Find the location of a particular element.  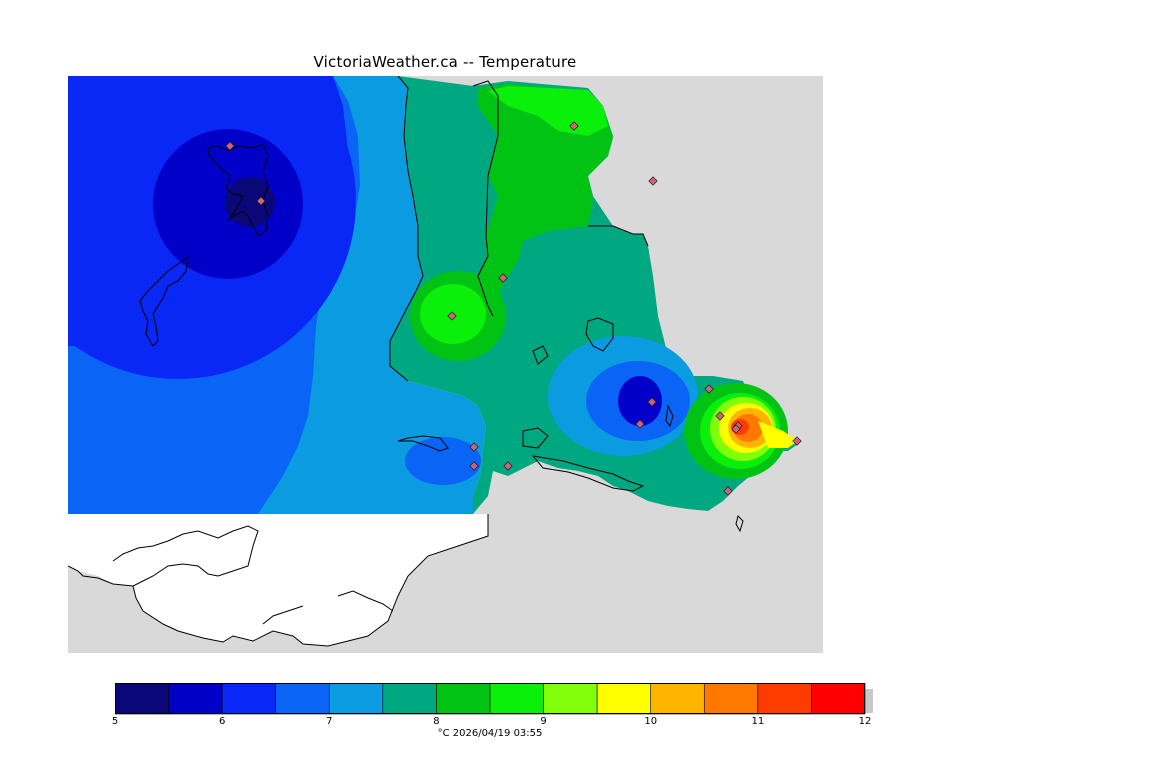

color-legend is located at coordinates (494, 699).